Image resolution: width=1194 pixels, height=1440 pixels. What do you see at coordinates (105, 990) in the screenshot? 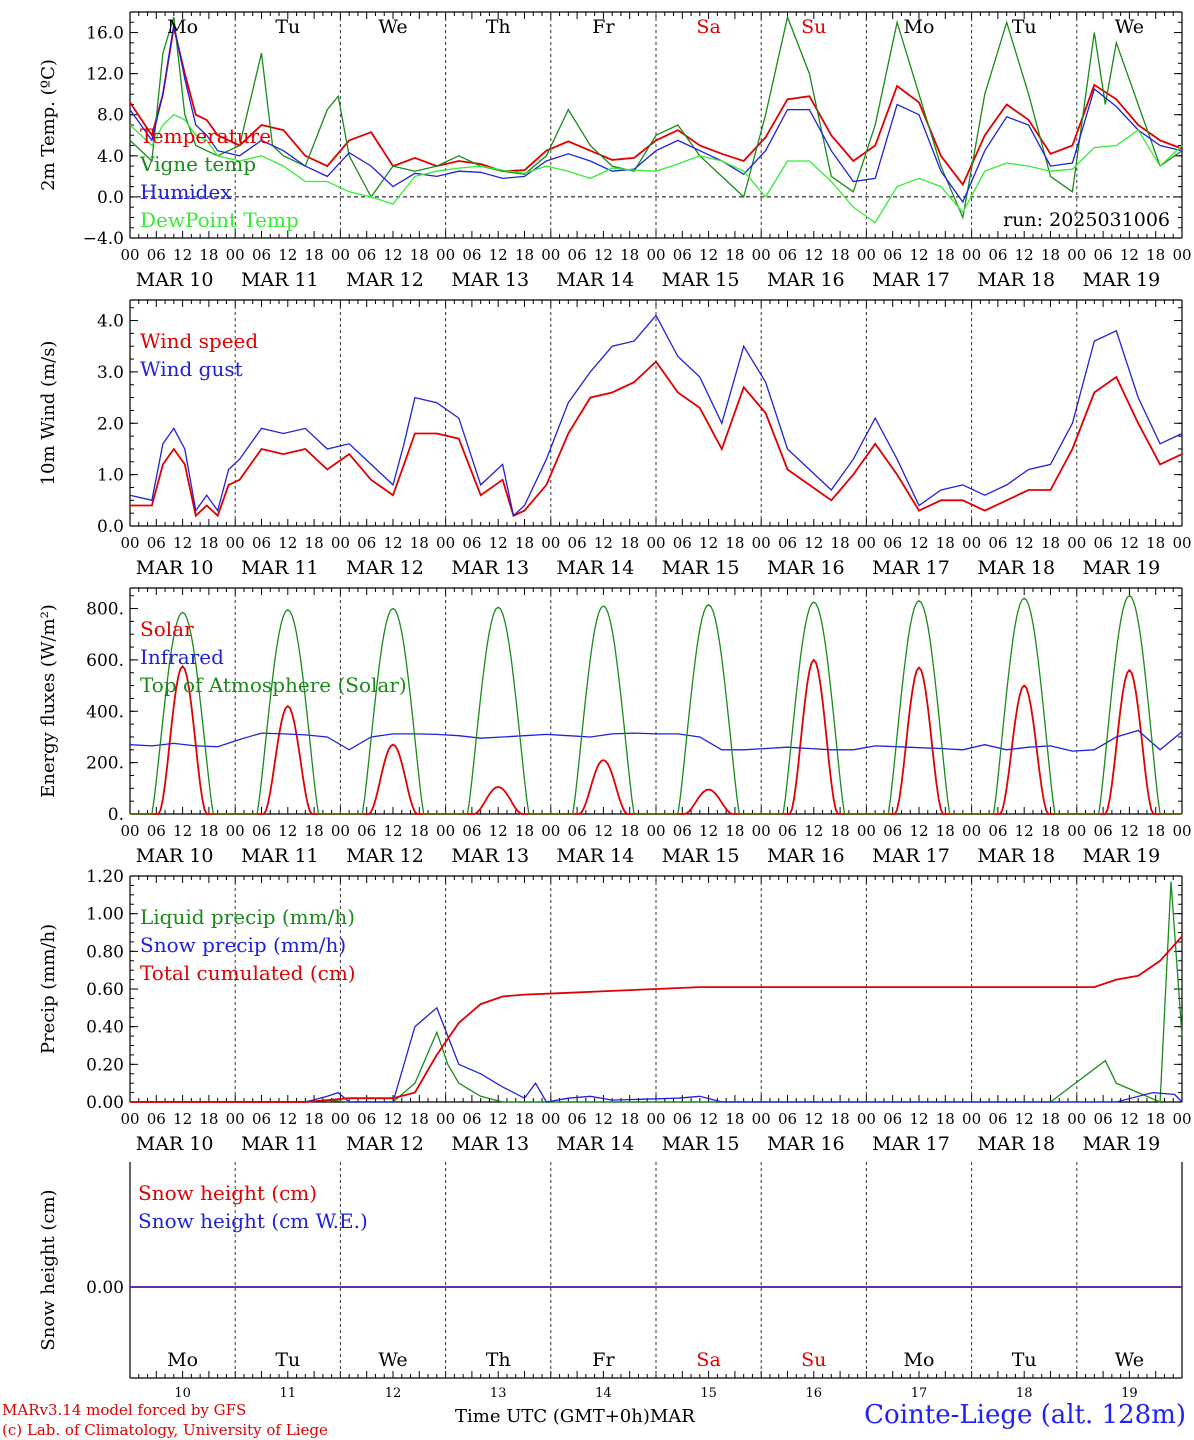
I see `y-tick-label: 0.60` at bounding box center [105, 990].